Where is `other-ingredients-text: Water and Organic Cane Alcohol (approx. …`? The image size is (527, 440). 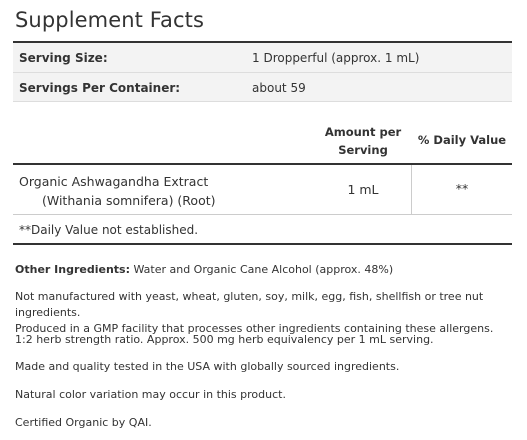 other-ingredients-text: Water and Organic Cane Alcohol (approx. … is located at coordinates (261, 269).